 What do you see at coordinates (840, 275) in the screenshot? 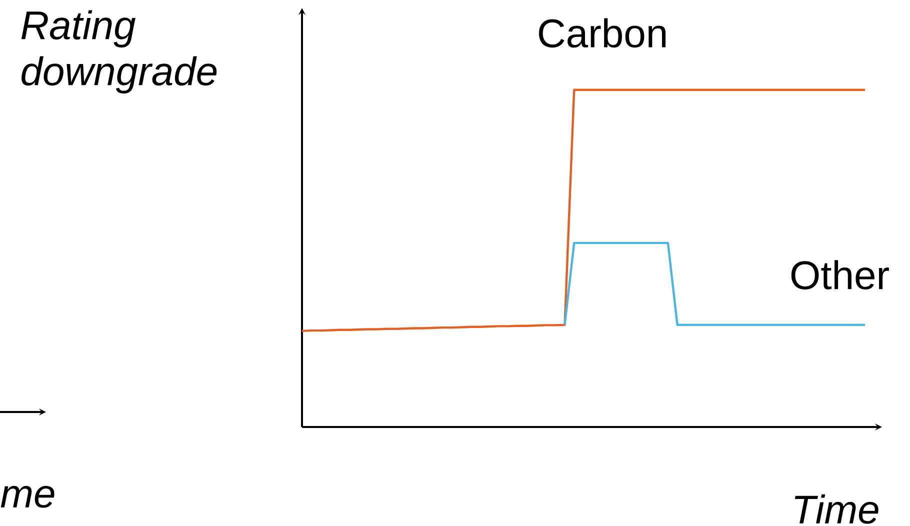
I see `series-label: Other` at bounding box center [840, 275].